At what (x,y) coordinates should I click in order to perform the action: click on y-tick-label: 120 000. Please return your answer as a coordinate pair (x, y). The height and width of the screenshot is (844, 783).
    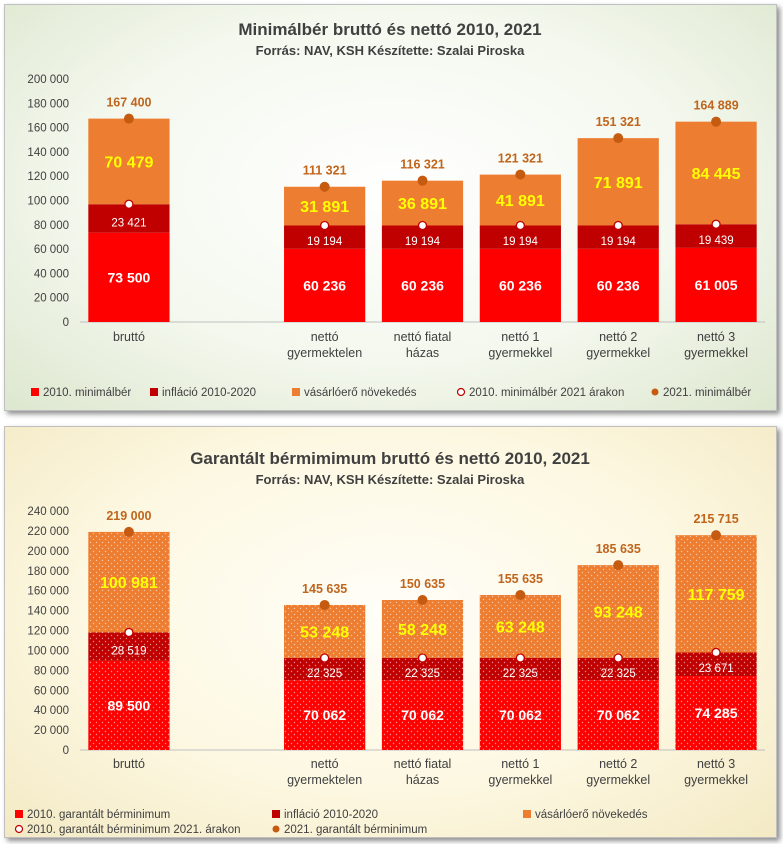
    Looking at the image, I should click on (48, 632).